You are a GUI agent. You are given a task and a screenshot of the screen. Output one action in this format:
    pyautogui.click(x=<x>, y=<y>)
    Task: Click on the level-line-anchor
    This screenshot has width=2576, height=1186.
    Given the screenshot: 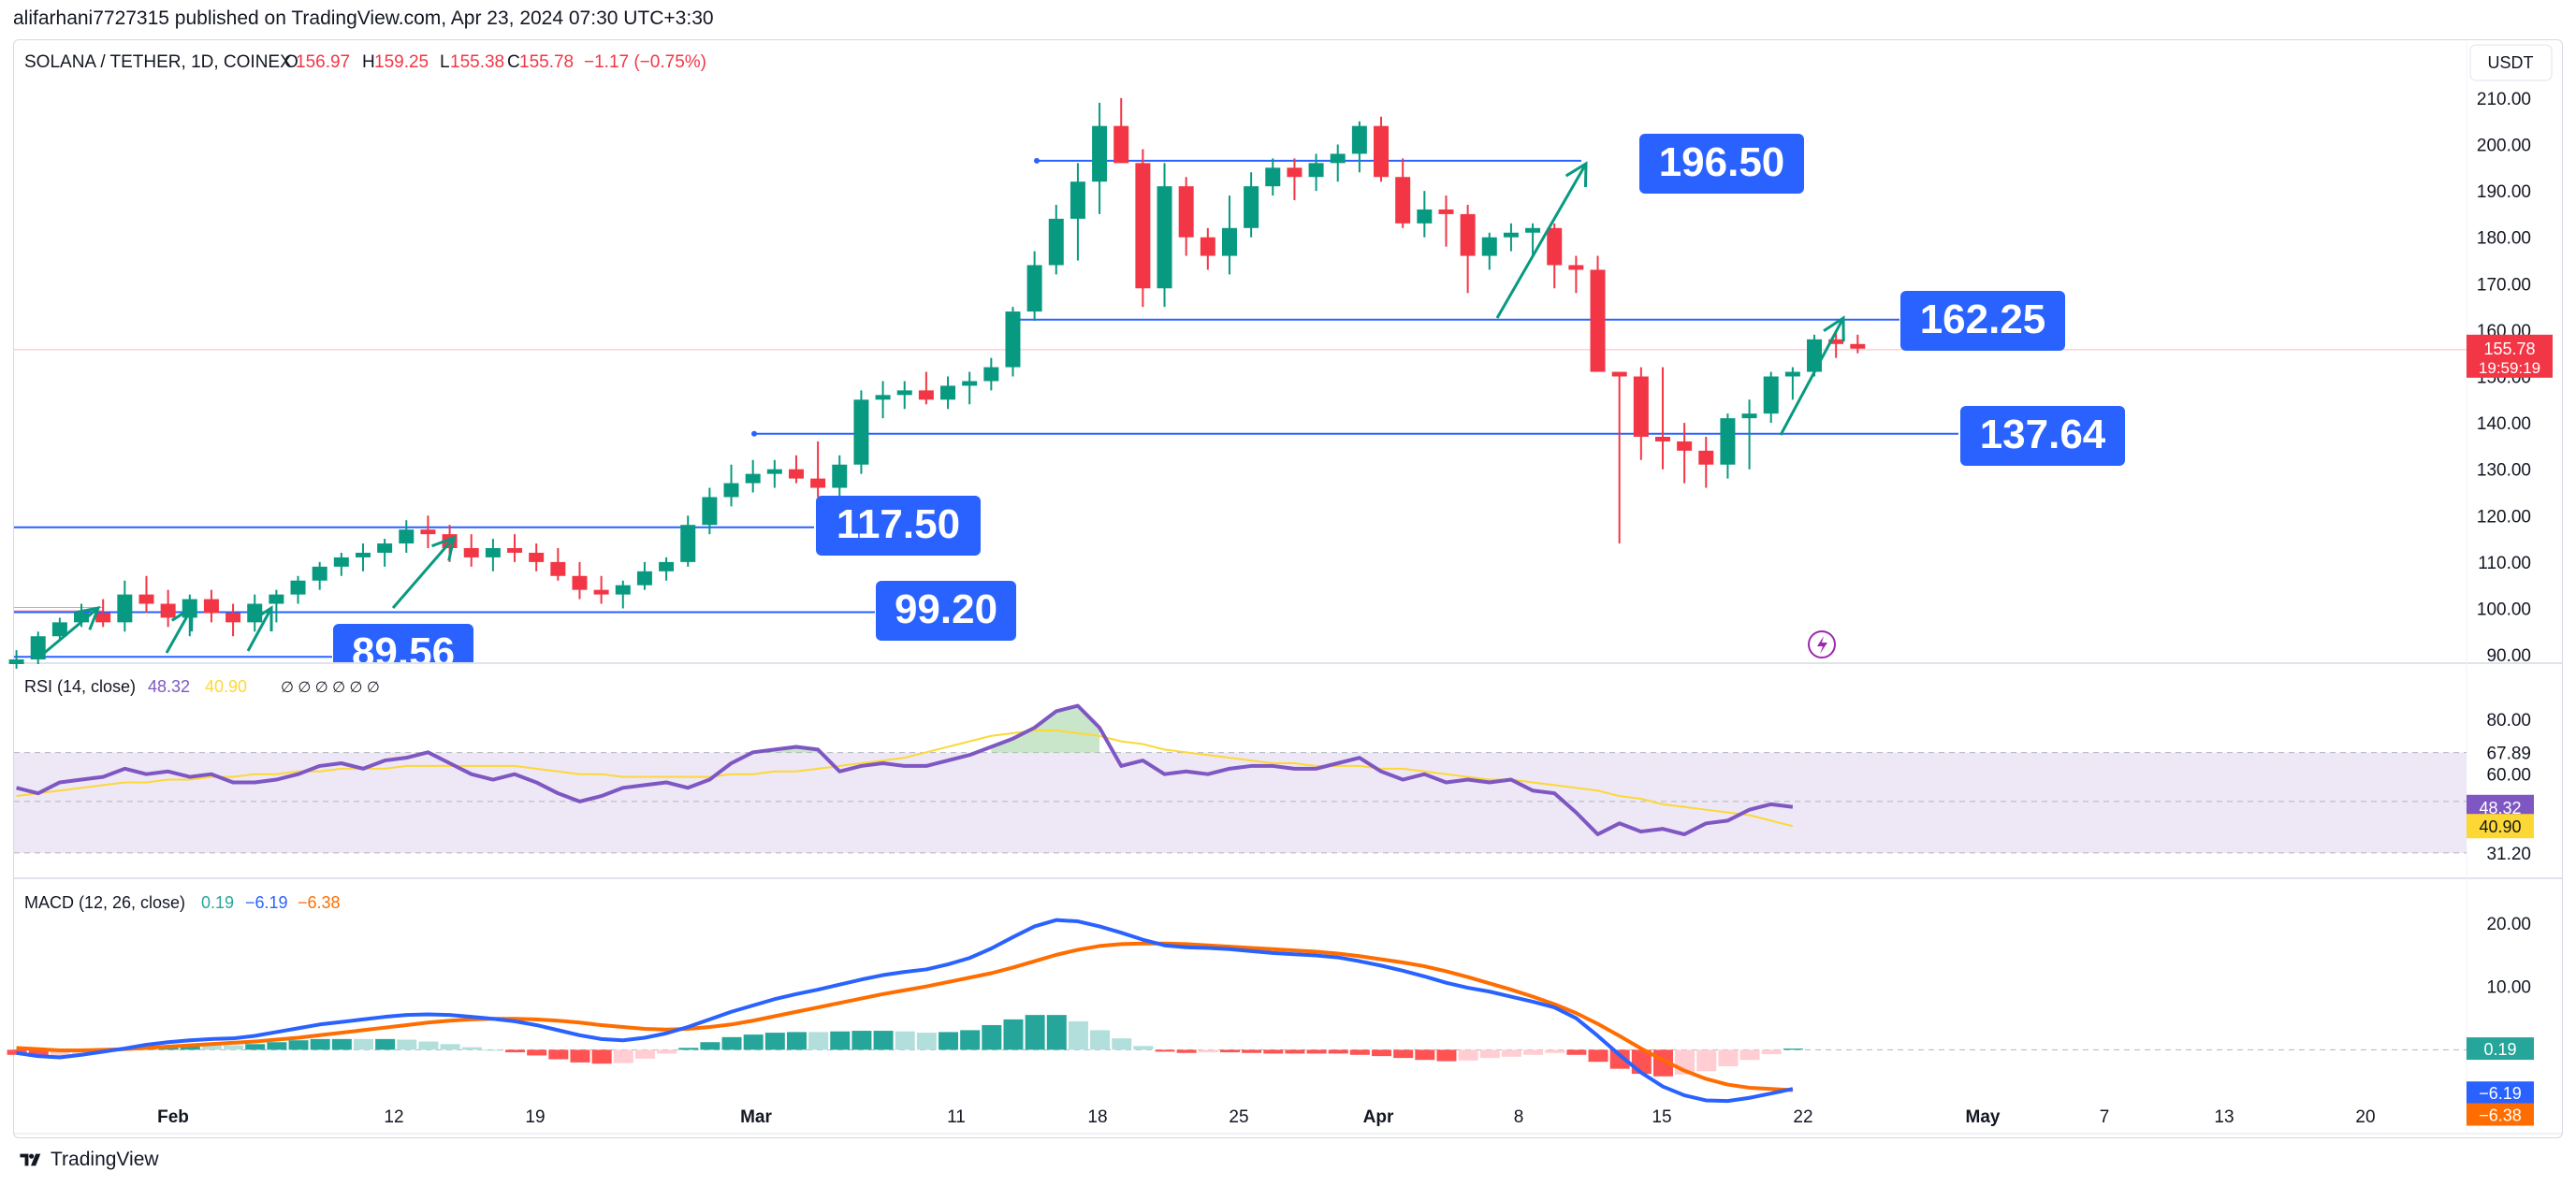 What is the action you would take?
    pyautogui.click(x=754, y=433)
    